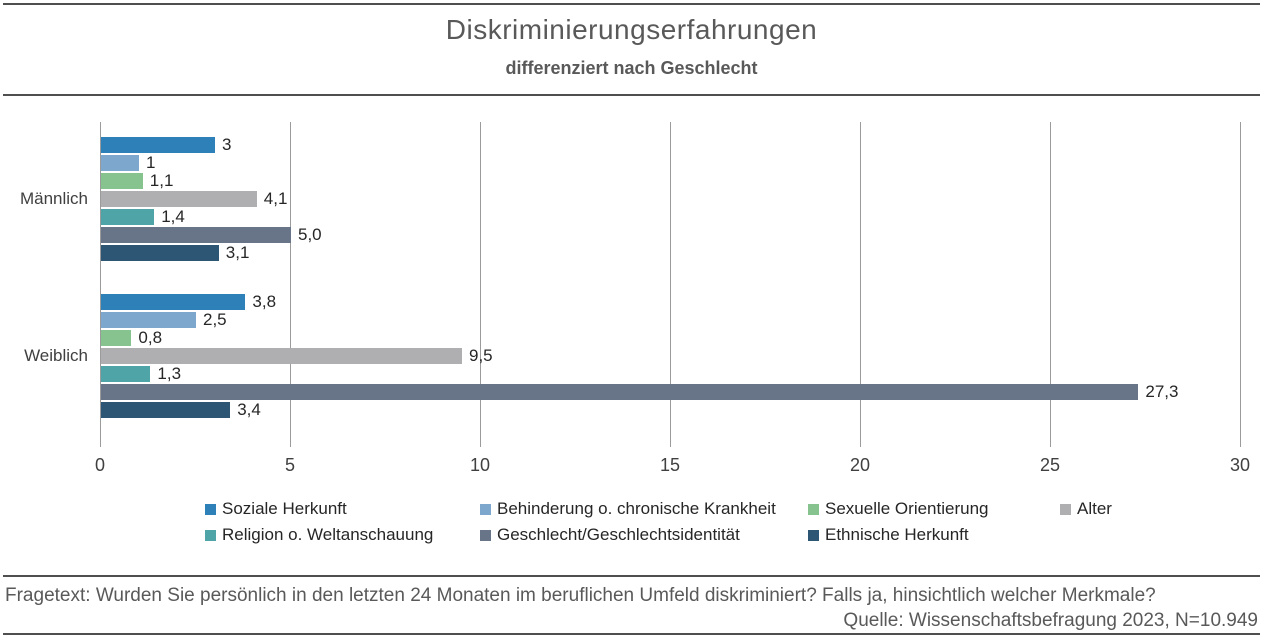 This screenshot has width=1263, height=636. I want to click on tick-label: 15, so click(670, 465).